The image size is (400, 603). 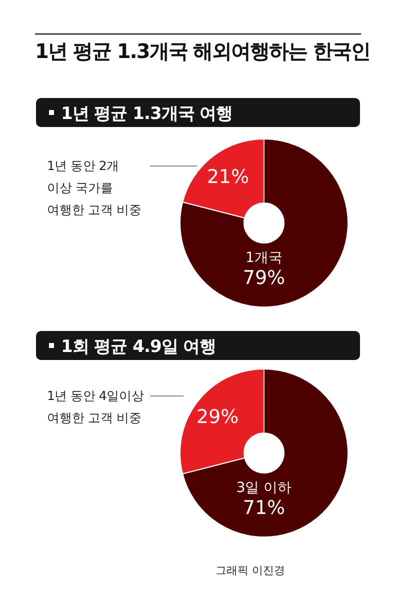 I want to click on slice-label: 1년 동안 4일이상 여행한 고객 비중, so click(x=96, y=407).